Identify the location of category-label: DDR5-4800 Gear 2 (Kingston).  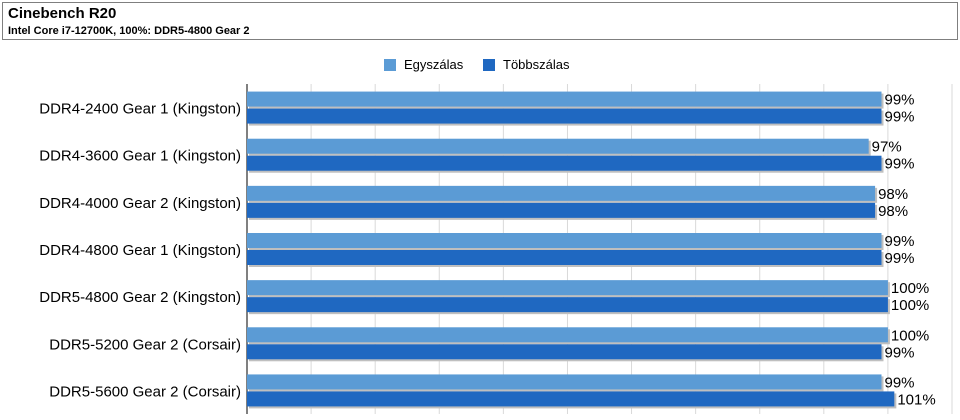
(140, 297).